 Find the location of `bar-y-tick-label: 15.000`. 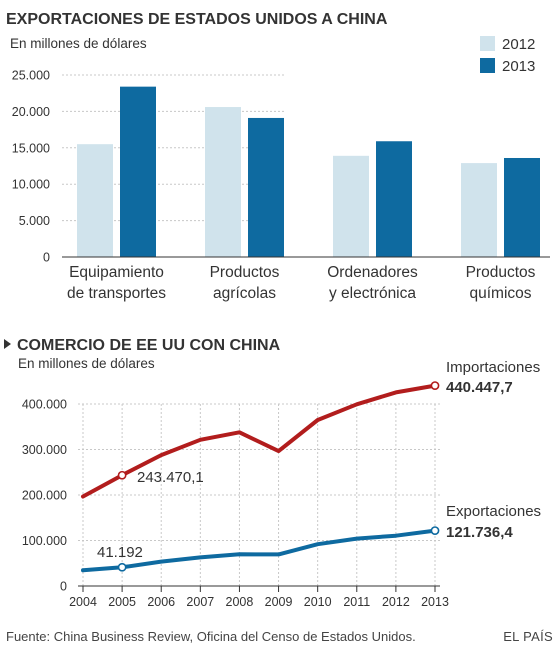

bar-y-tick-label: 15.000 is located at coordinates (31, 148).